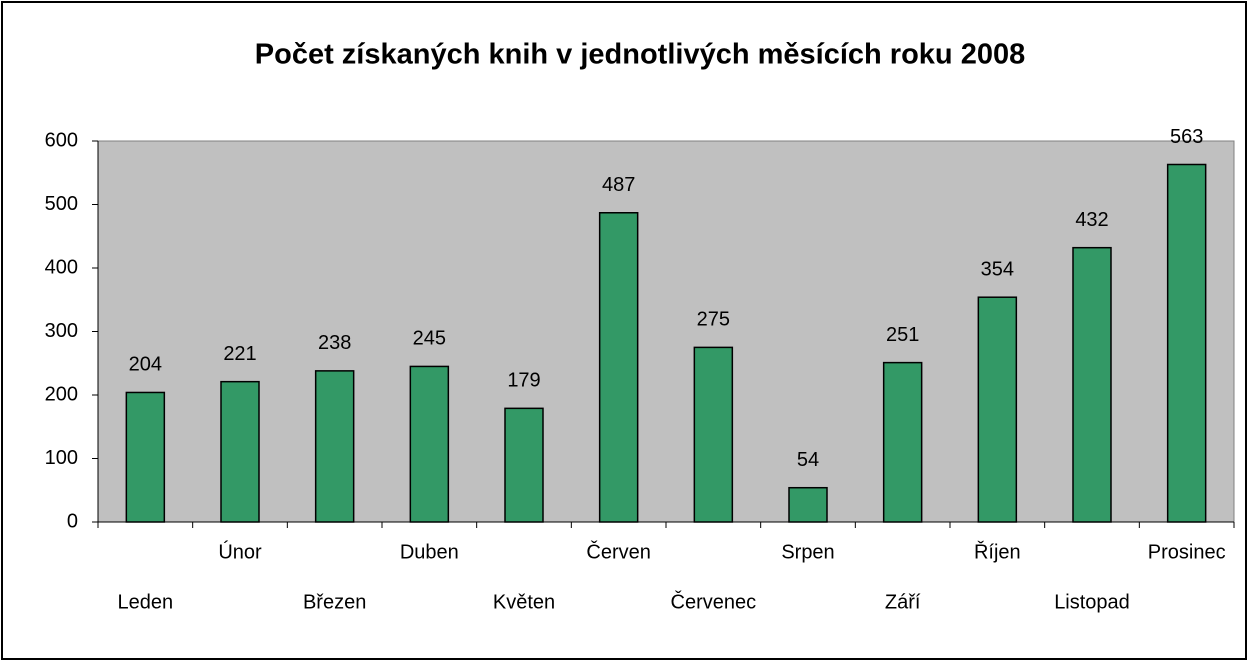 Image resolution: width=1249 pixels, height=662 pixels. Describe the element at coordinates (808, 460) in the screenshot. I see `data-label: 54` at that location.